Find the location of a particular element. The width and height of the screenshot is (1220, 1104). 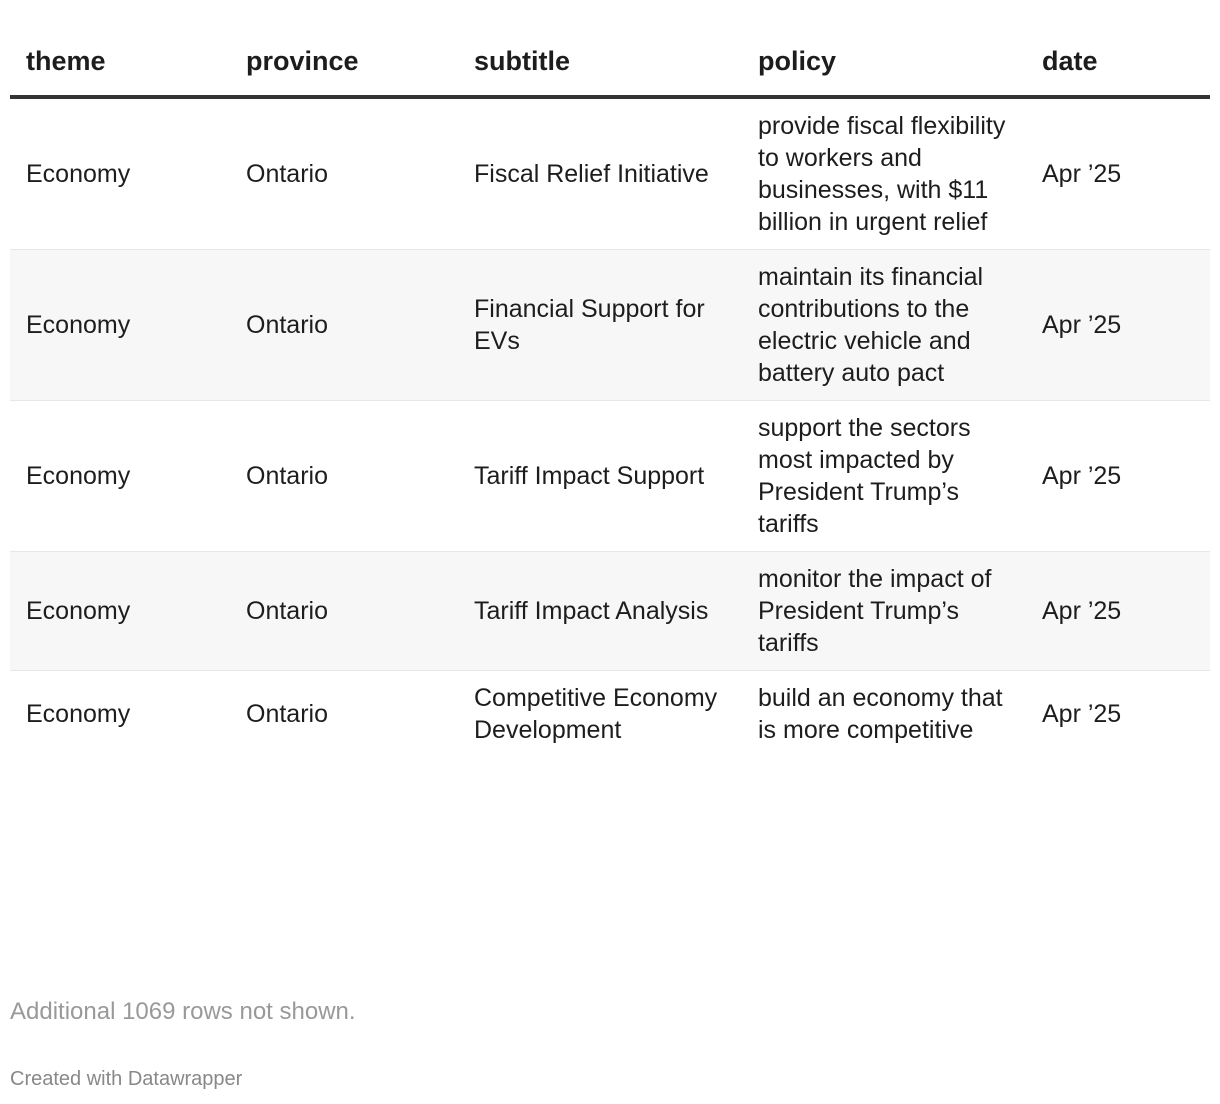

cell-subtitle: Competitive Economy Development is located at coordinates (596, 714).